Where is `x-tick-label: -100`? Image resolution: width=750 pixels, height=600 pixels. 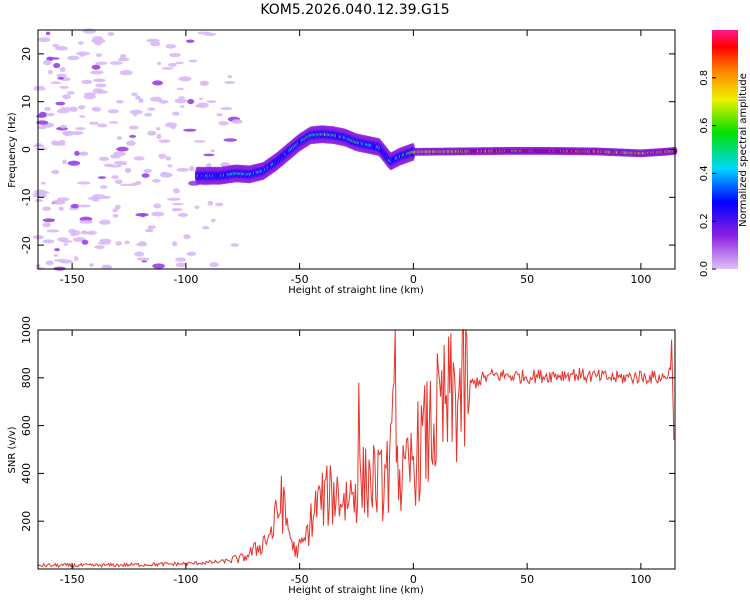
x-tick-label: -100 is located at coordinates (185, 279).